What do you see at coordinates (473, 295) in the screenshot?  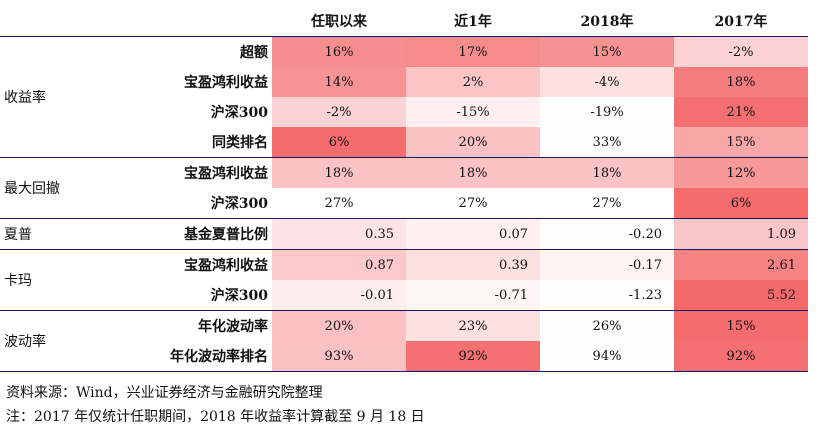 I see `value-cell: -0.71` at bounding box center [473, 295].